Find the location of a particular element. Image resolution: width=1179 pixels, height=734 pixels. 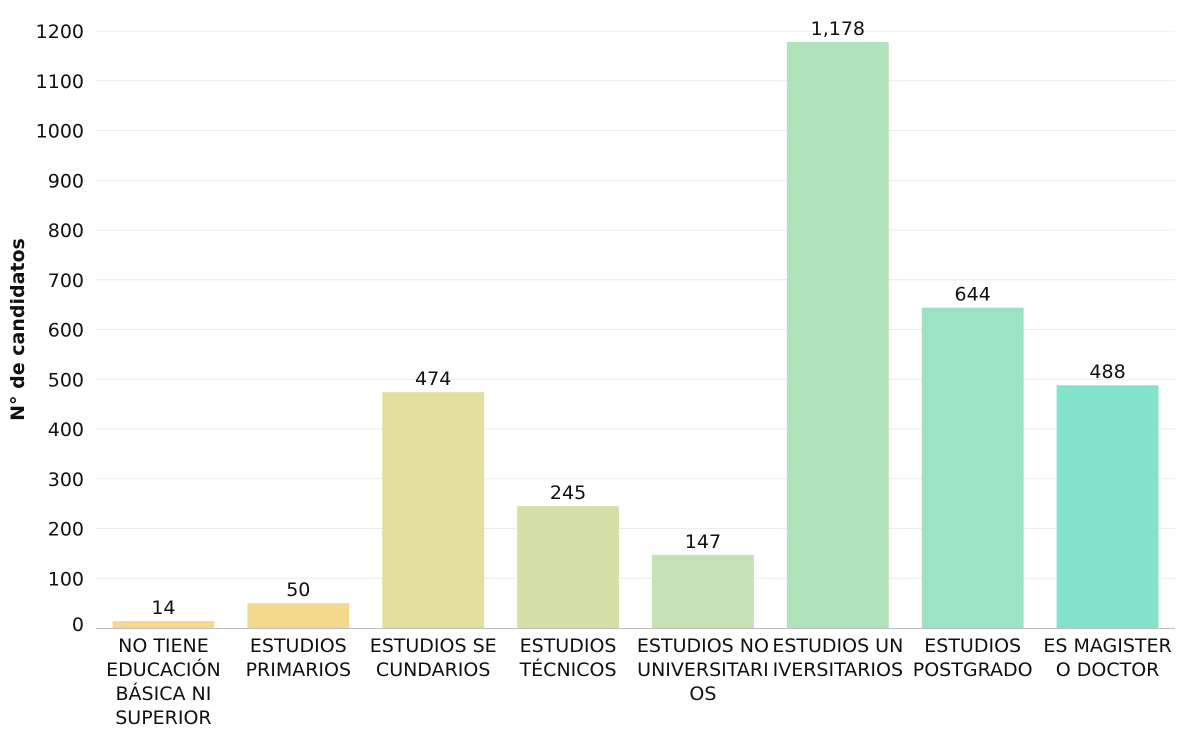

x-tick-label: ESTUDIOS UN IVERSITARIOS is located at coordinates (837, 658).